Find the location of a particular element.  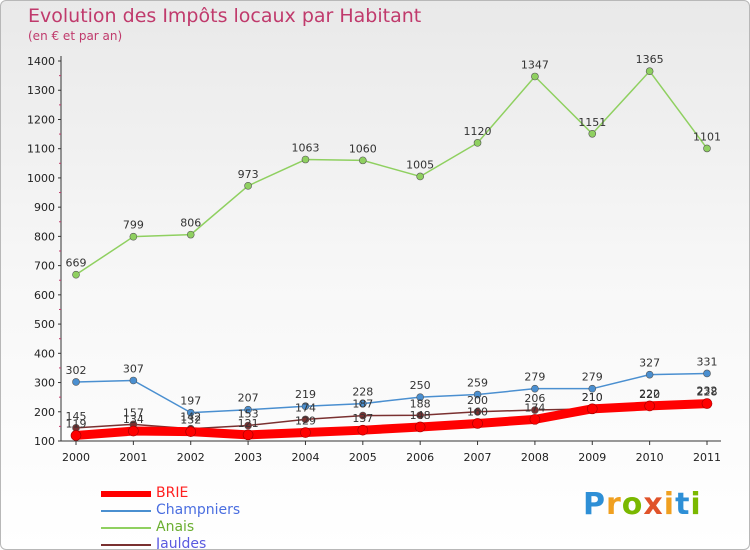

data-label-anais: 973 is located at coordinates (248, 174).